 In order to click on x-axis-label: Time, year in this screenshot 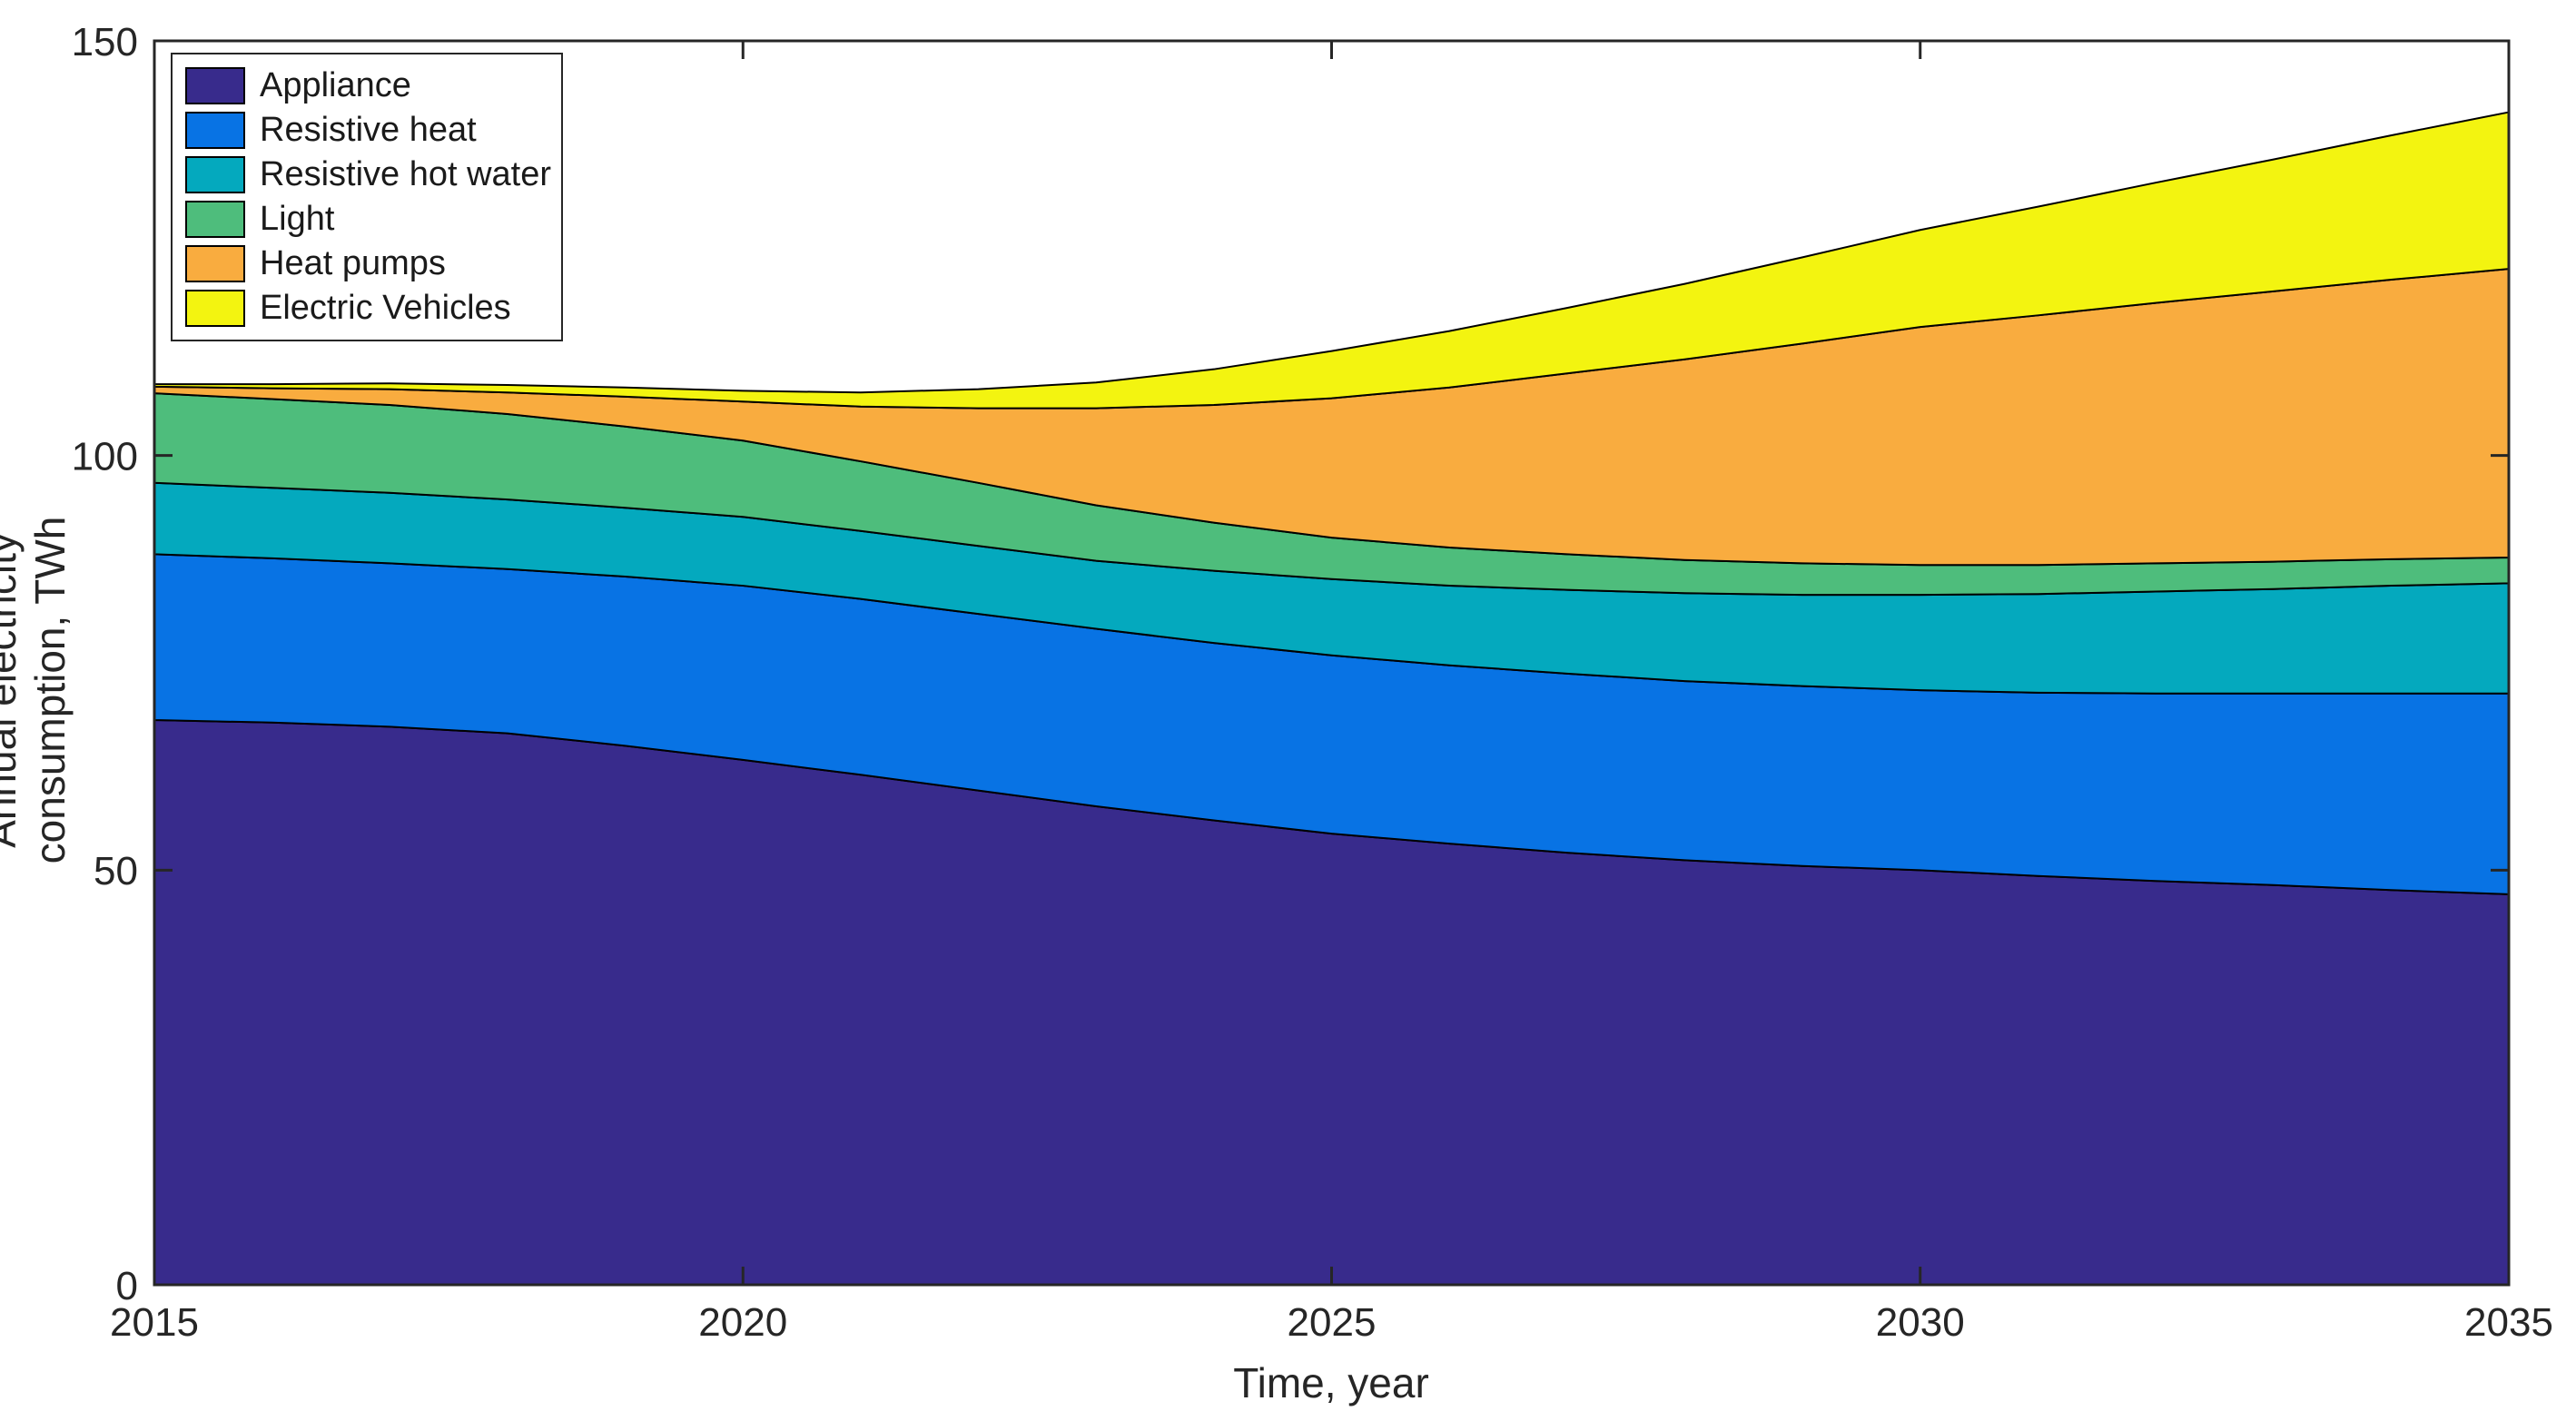, I will do `click(1331, 1382)`.